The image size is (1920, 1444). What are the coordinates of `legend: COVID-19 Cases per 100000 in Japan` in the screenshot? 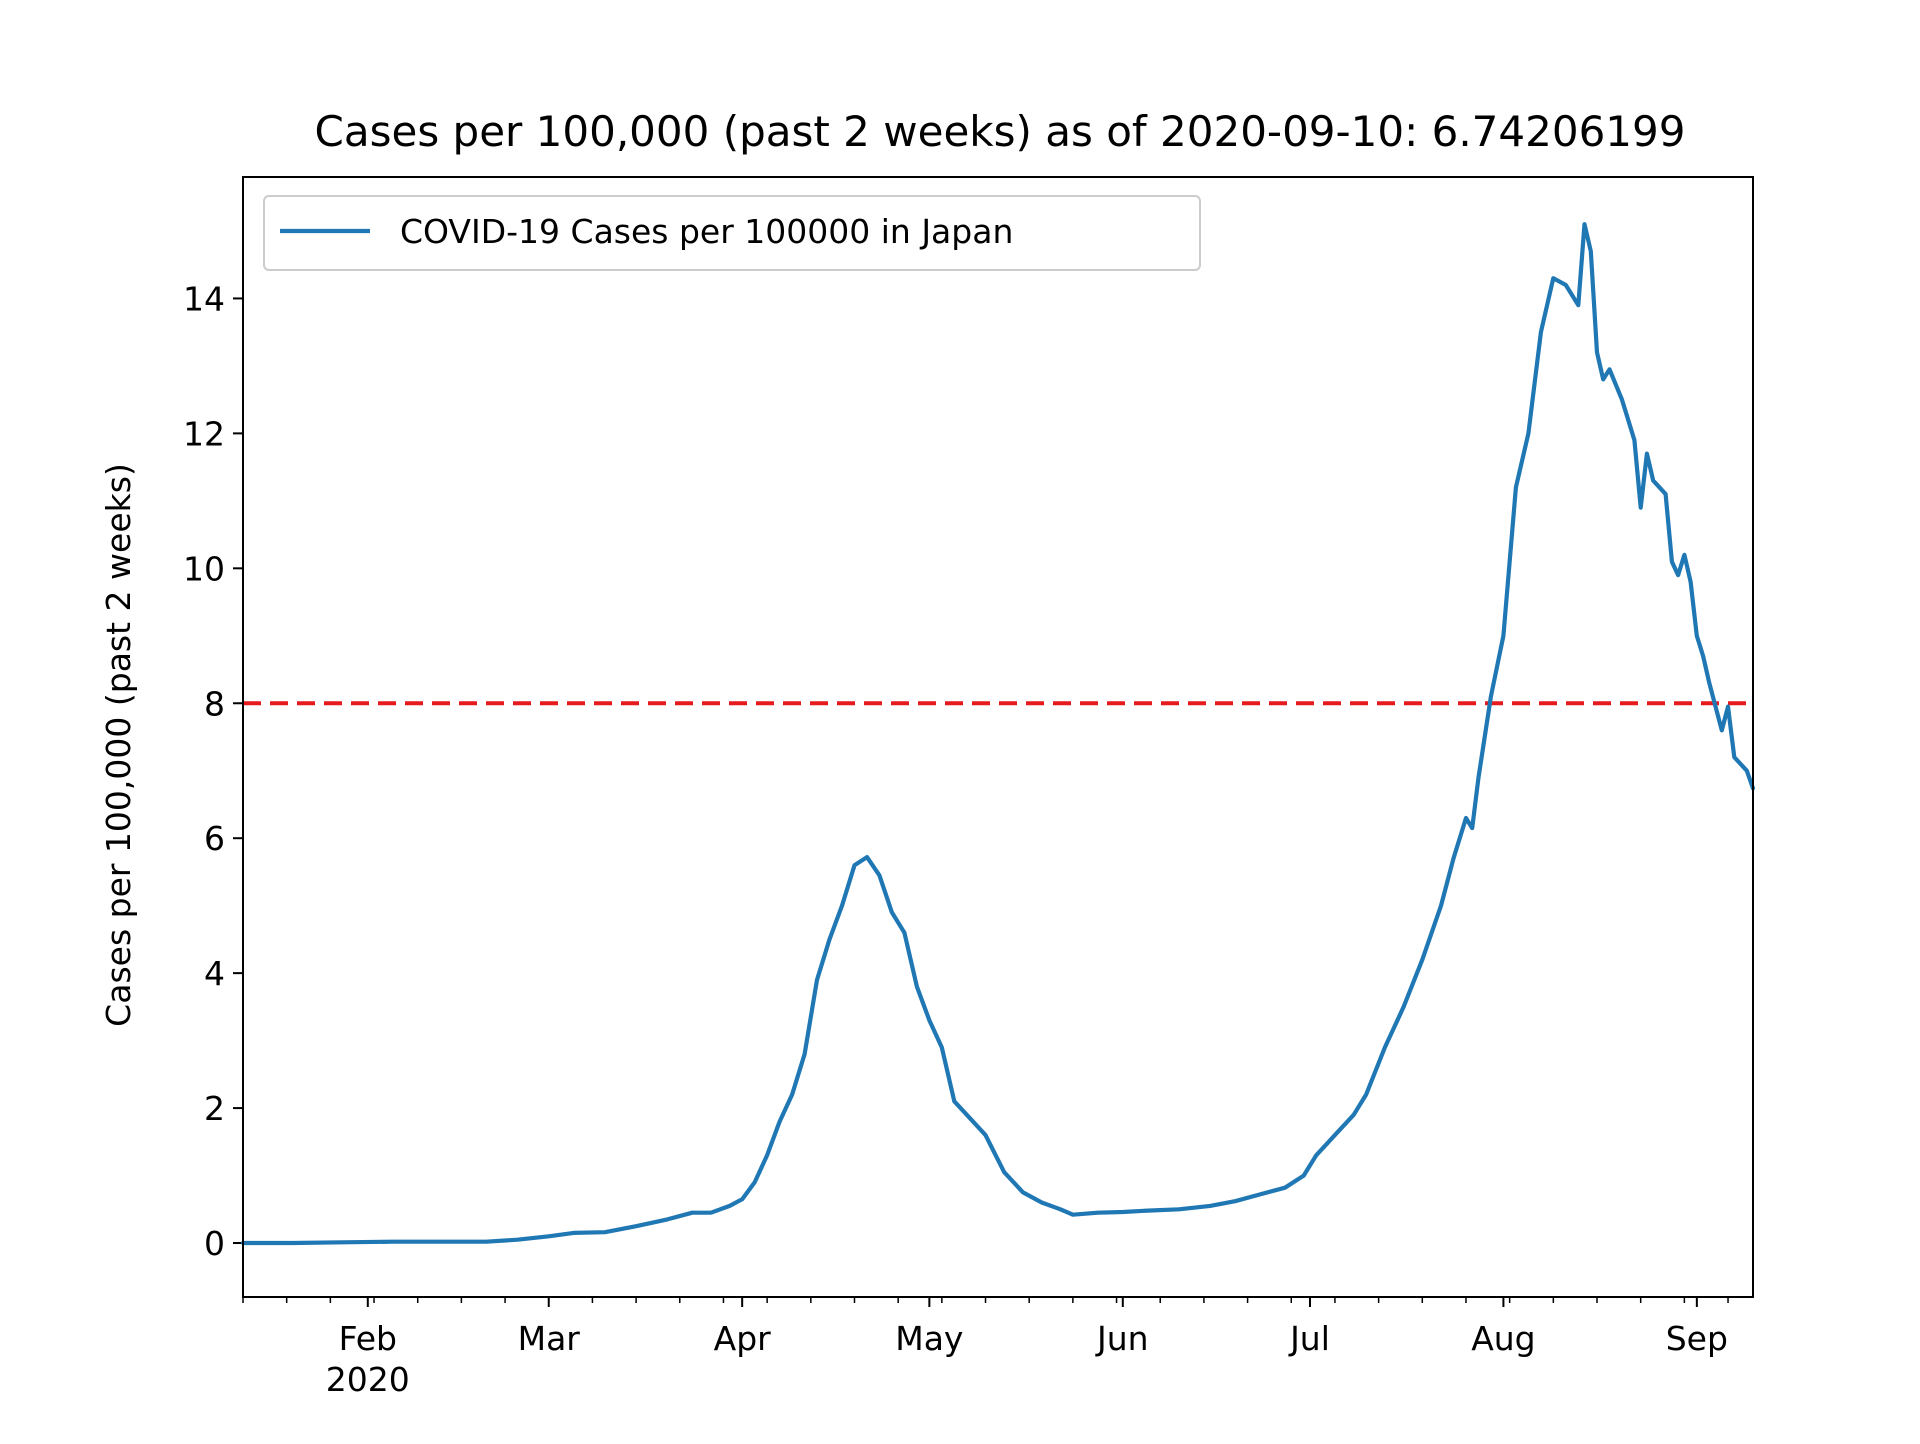 It's located at (732, 233).